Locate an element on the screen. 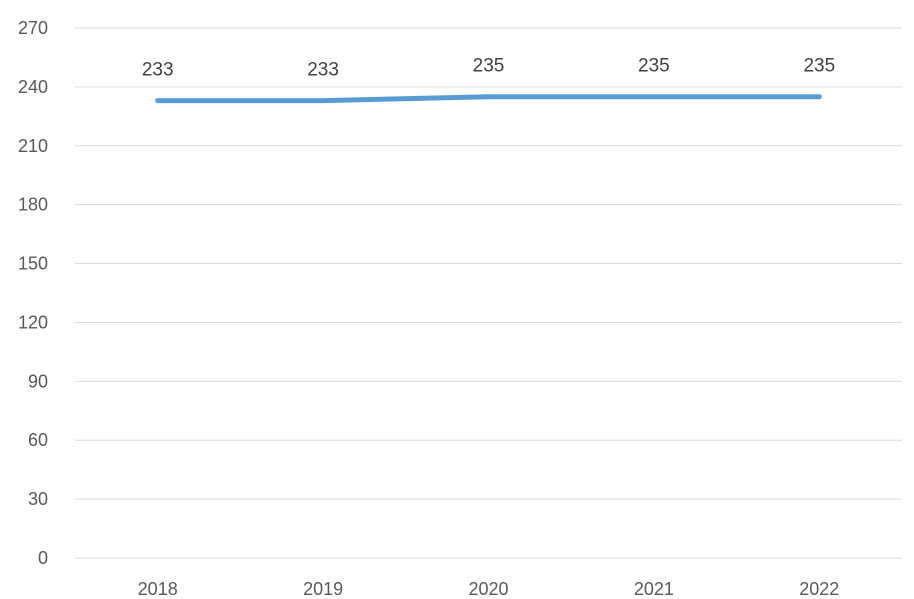 The height and width of the screenshot is (599, 914). y-tick-label: 0 is located at coordinates (43, 558).